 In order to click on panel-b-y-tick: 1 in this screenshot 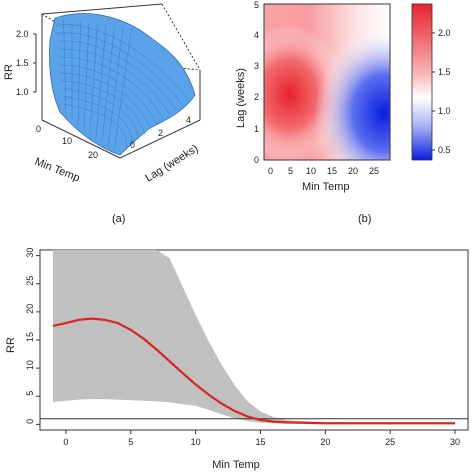, I will do `click(256, 129)`.